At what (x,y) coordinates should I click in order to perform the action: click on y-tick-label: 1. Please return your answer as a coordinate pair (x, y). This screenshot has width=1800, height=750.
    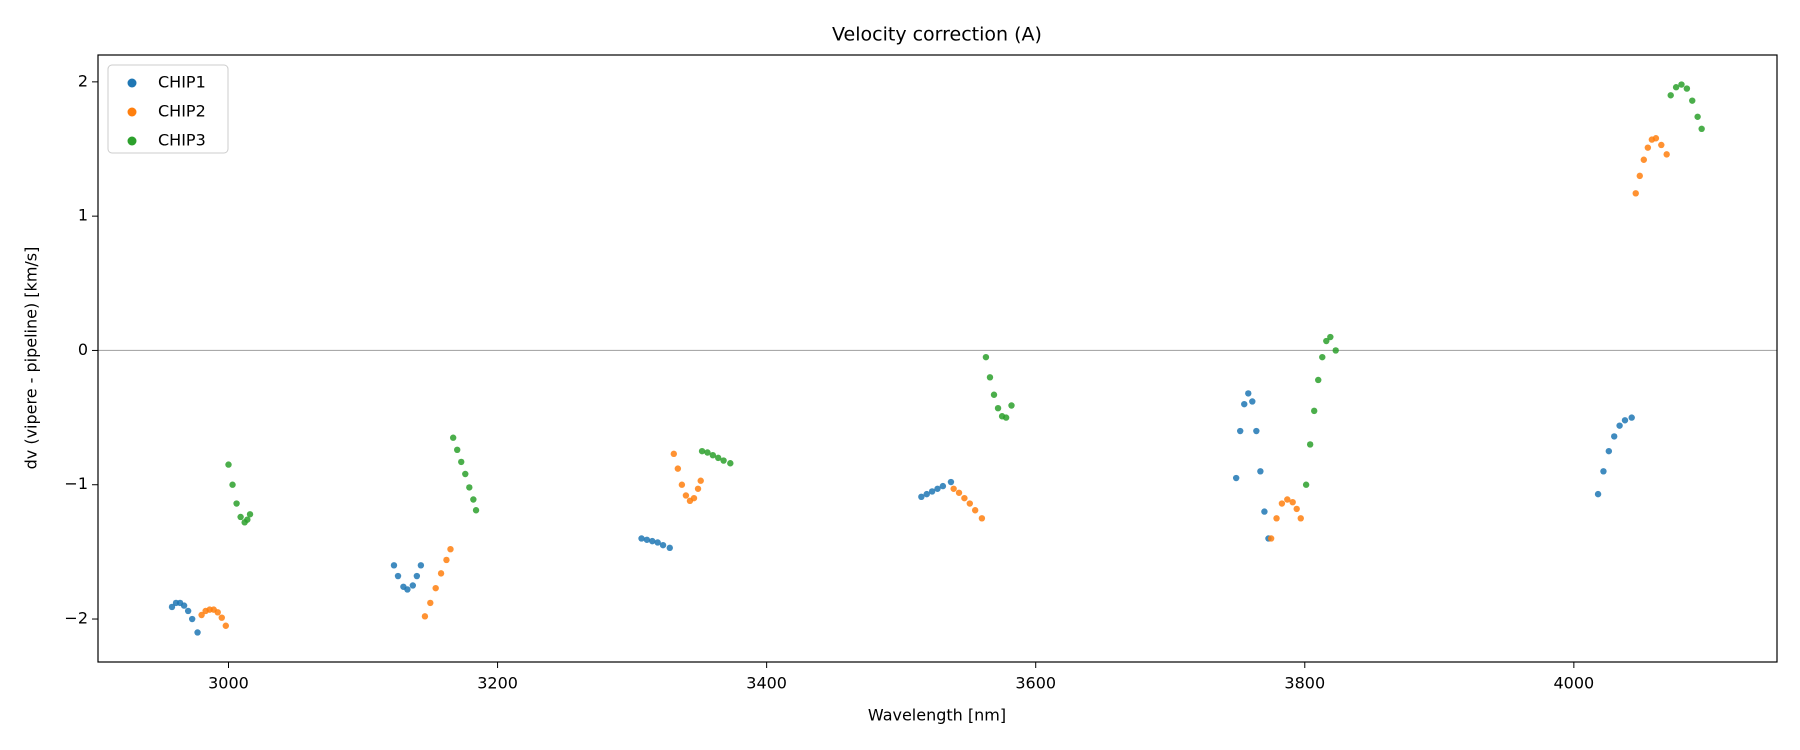
    Looking at the image, I should click on (83, 215).